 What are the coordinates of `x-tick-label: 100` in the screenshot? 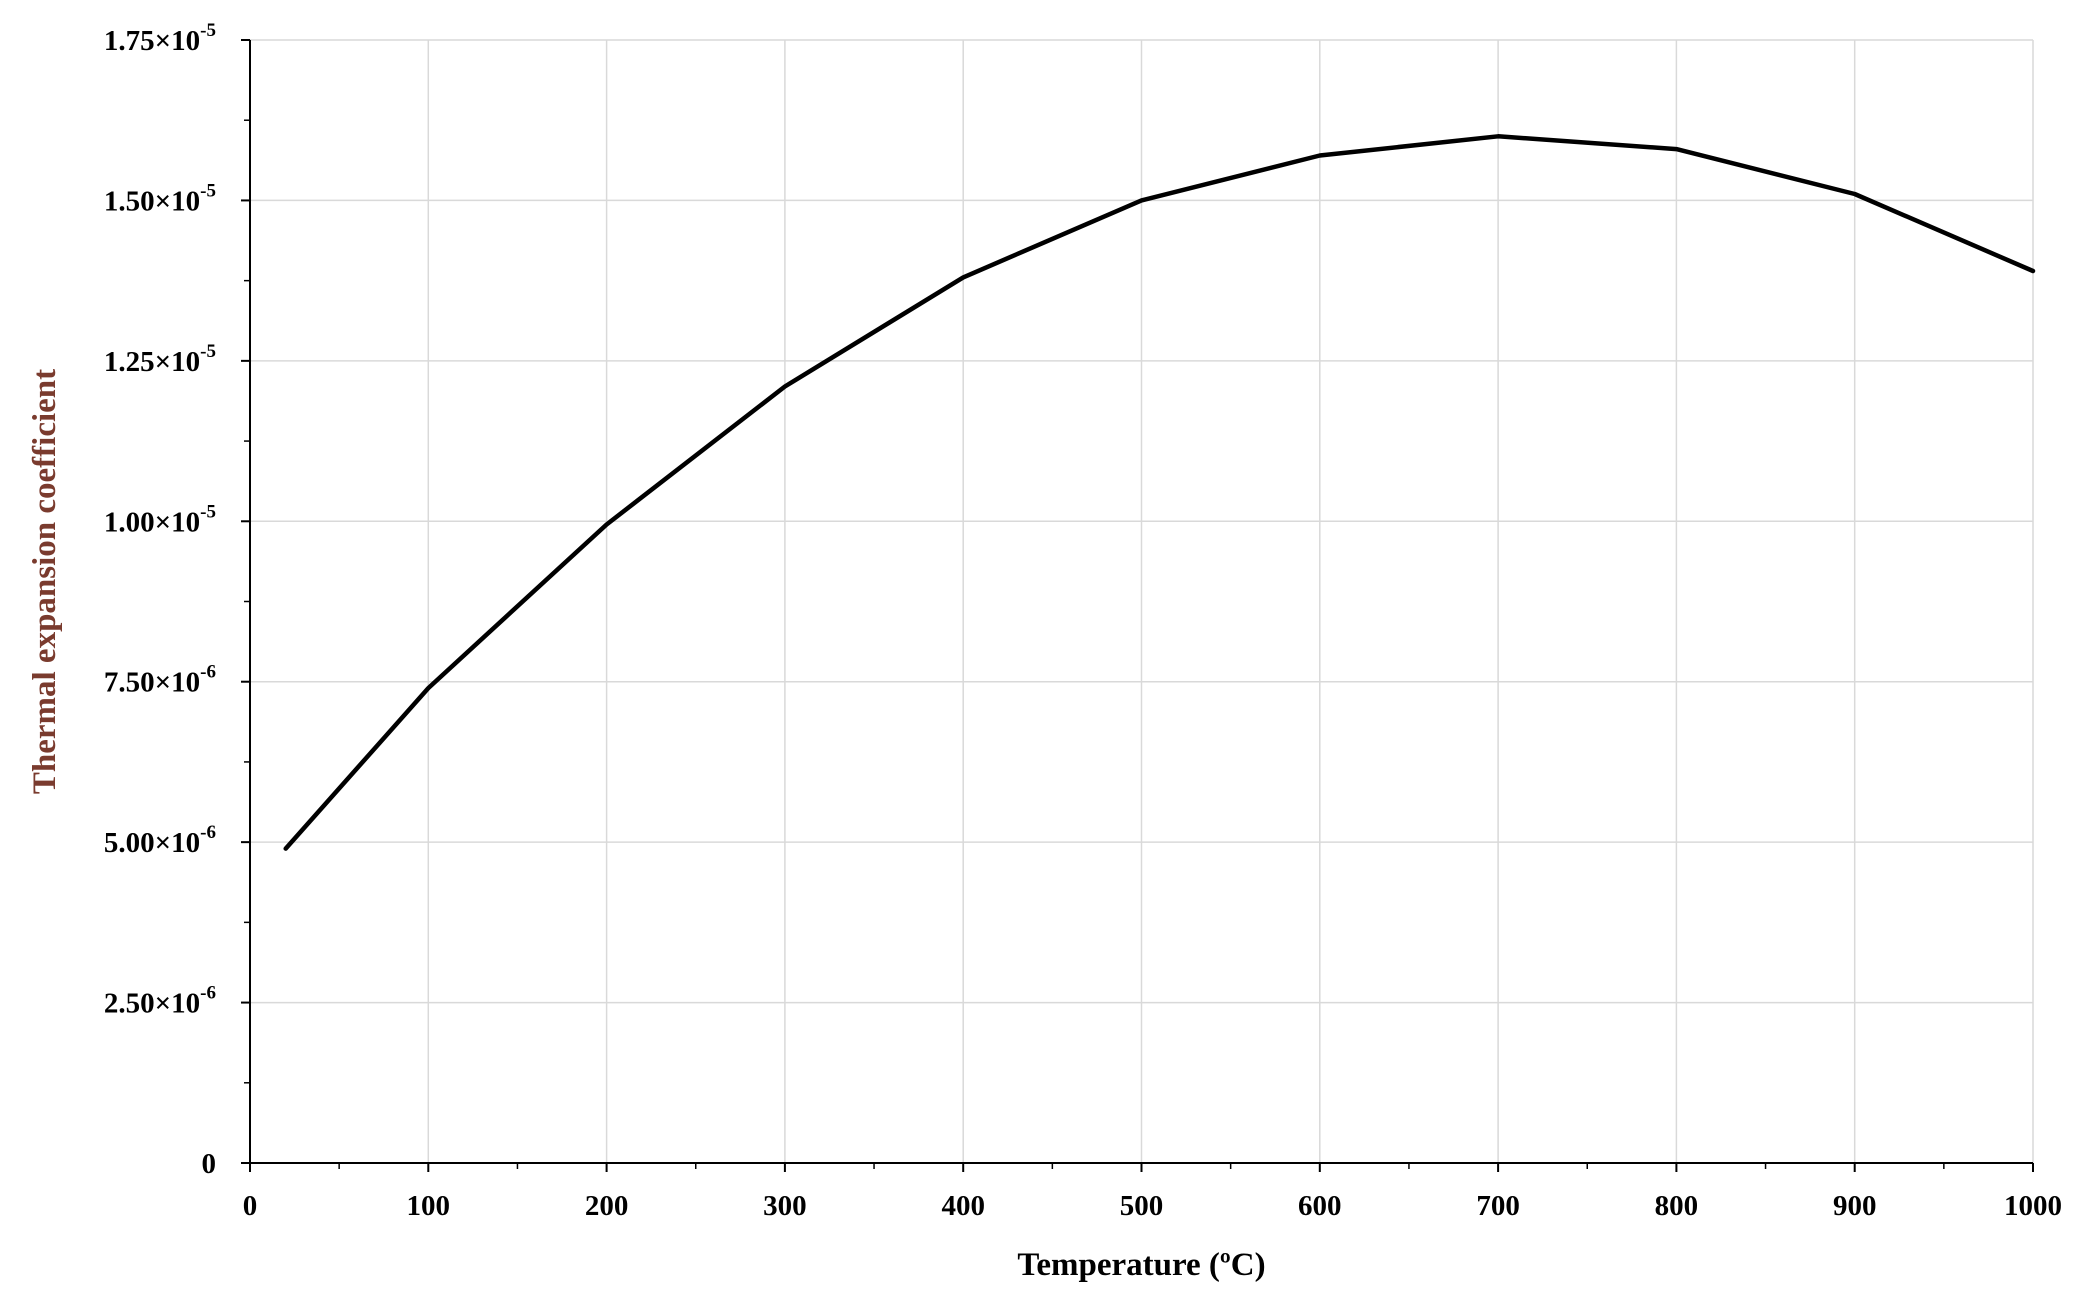 It's located at (429, 1206).